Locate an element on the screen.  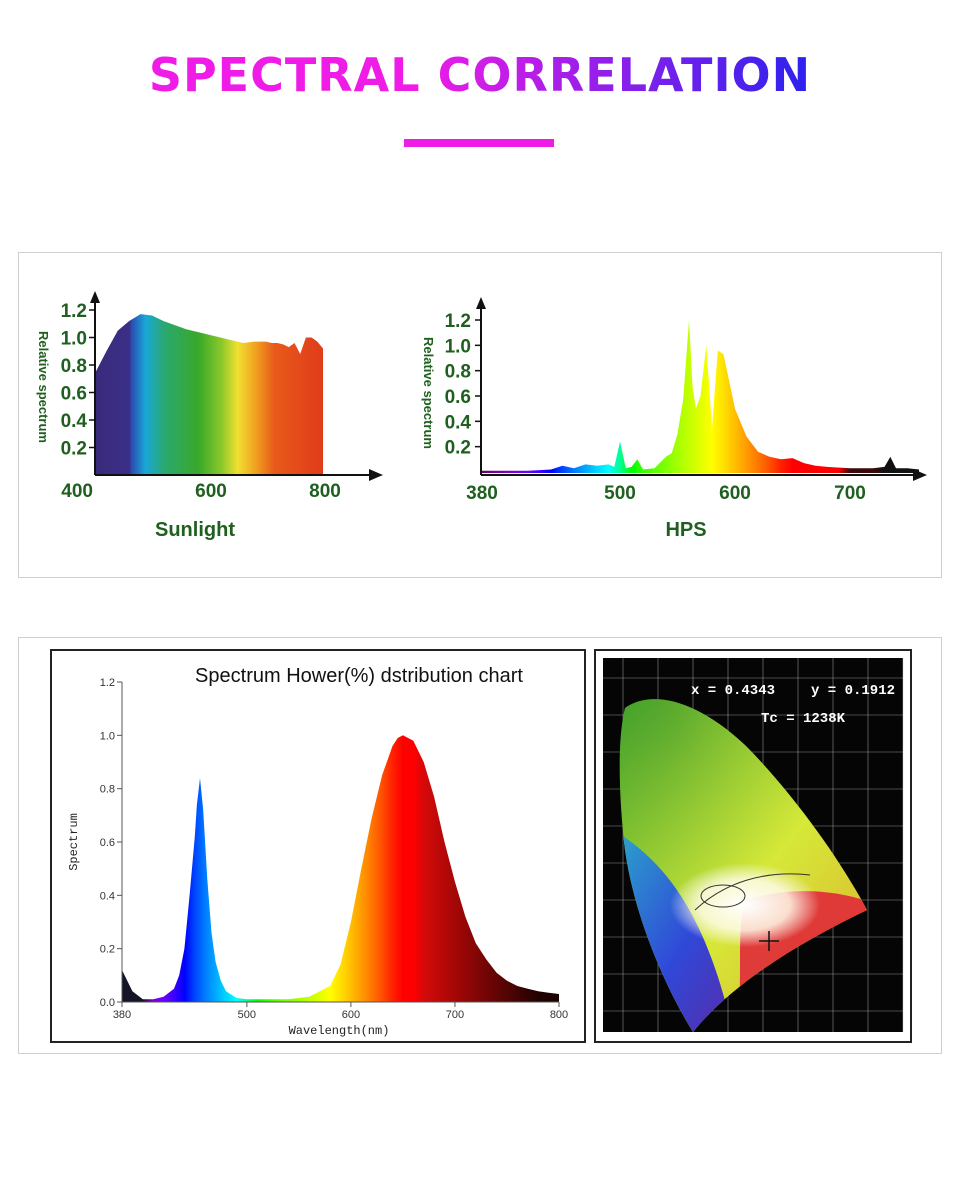
sunlight-y-tick-label: 0.2 is located at coordinates (74, 449).